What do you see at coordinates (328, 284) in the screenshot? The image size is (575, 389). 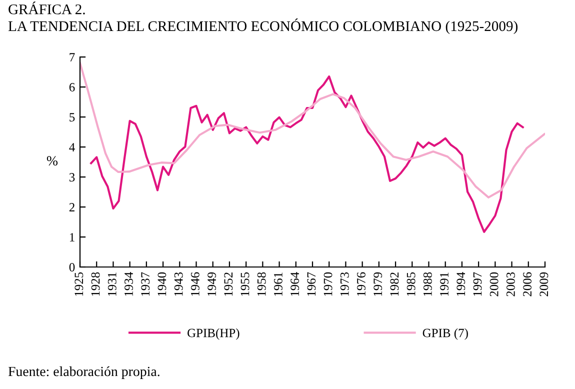 I see `x-tick-label: 1970` at bounding box center [328, 284].